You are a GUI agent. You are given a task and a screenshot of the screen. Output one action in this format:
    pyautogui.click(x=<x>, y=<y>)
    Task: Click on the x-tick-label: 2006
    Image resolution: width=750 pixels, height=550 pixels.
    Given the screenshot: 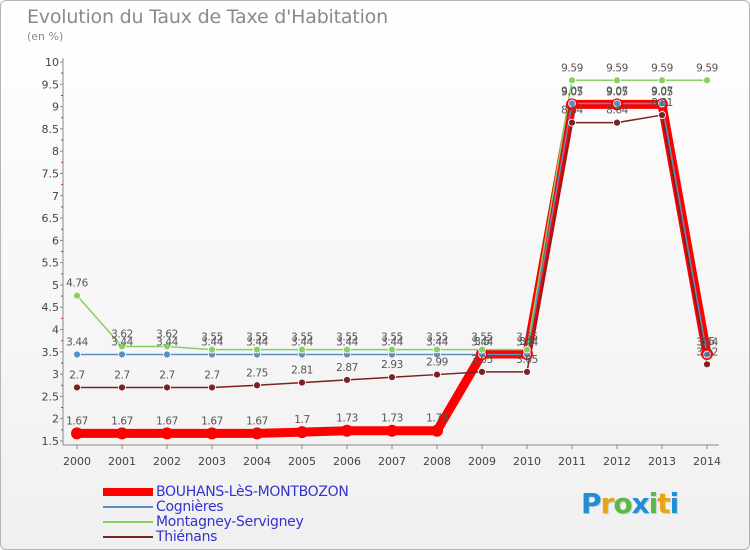 What is the action you would take?
    pyautogui.click(x=347, y=461)
    